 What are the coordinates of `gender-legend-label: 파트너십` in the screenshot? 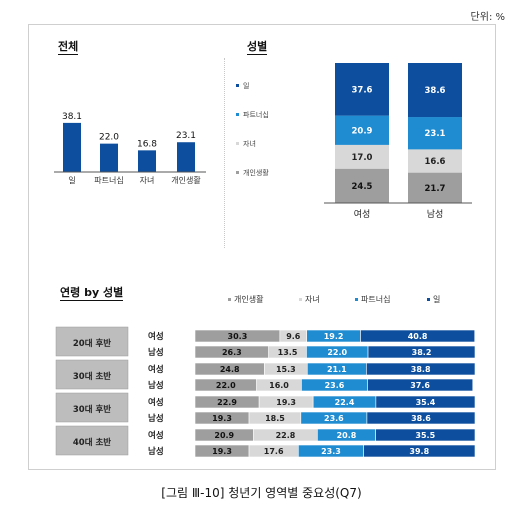 It's located at (256, 114).